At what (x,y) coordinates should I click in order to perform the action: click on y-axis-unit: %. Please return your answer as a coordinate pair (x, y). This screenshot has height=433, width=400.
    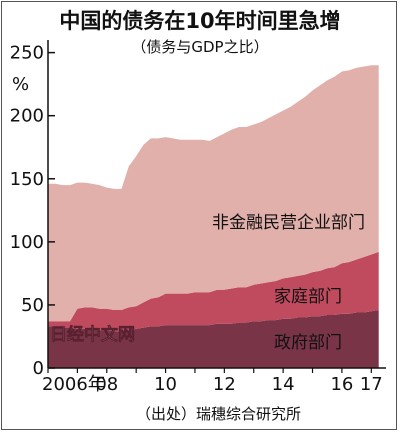
    Looking at the image, I should click on (20, 84).